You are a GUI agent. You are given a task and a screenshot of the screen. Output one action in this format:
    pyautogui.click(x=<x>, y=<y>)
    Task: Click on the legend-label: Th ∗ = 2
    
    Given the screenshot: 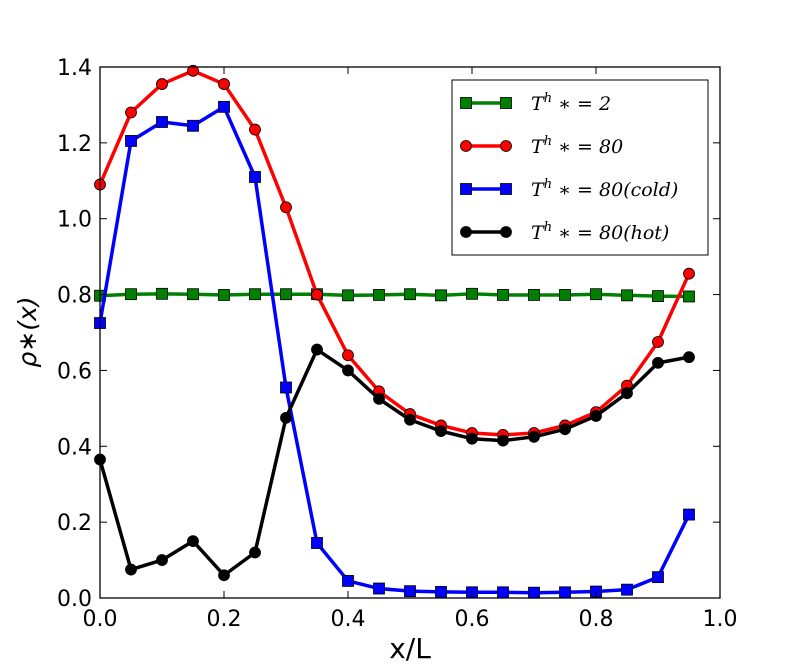 What is the action you would take?
    pyautogui.click(x=571, y=103)
    